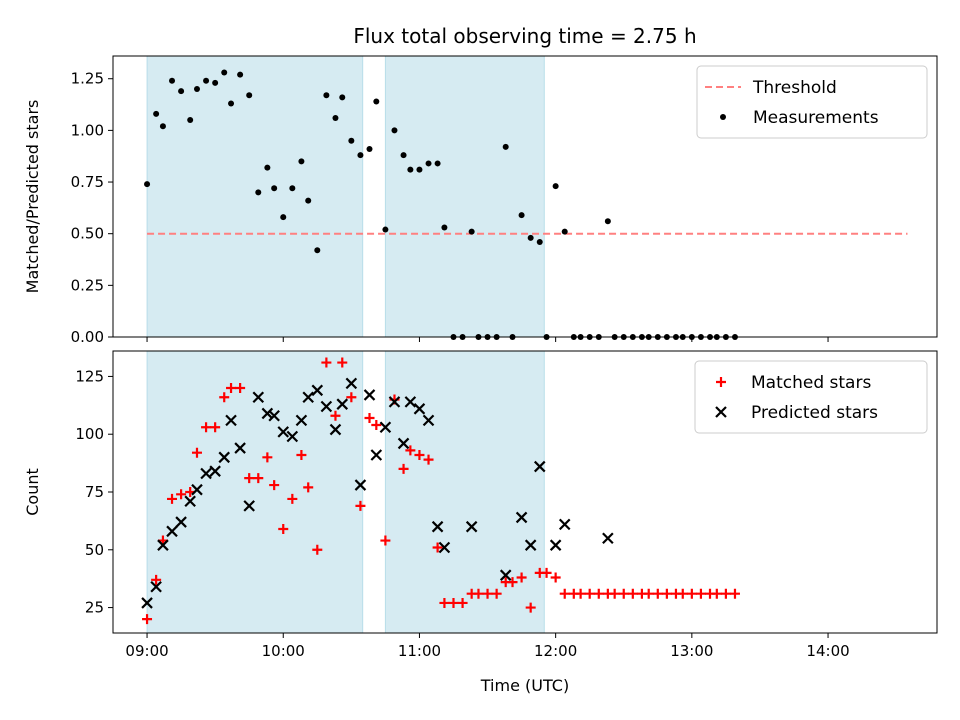  What do you see at coordinates (89, 376) in the screenshot?
I see `y-tick-label: 125` at bounding box center [89, 376].